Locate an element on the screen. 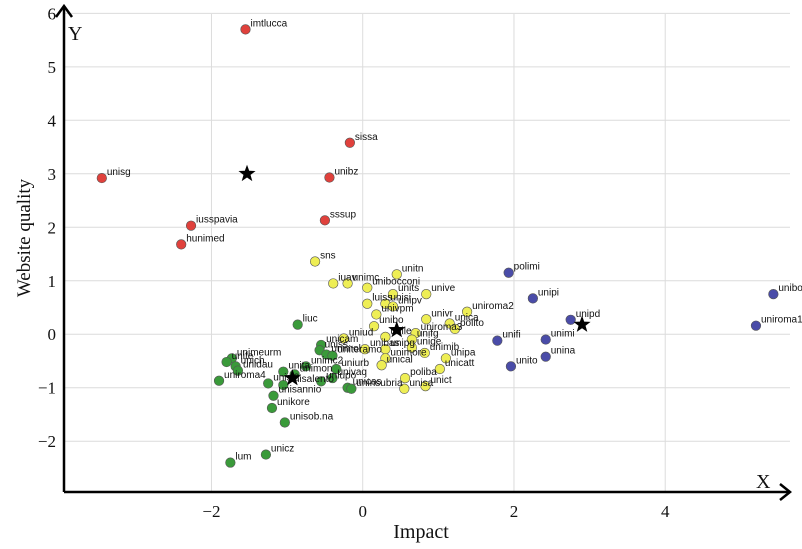  y-tick-label: 1 is located at coordinates (52, 281).